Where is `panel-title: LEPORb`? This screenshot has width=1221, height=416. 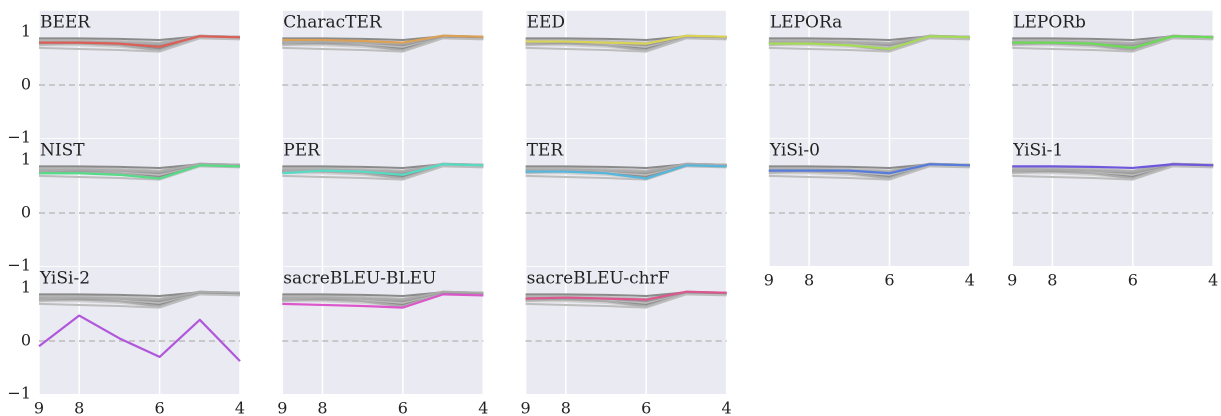 panel-title: LEPORb is located at coordinates (1049, 22).